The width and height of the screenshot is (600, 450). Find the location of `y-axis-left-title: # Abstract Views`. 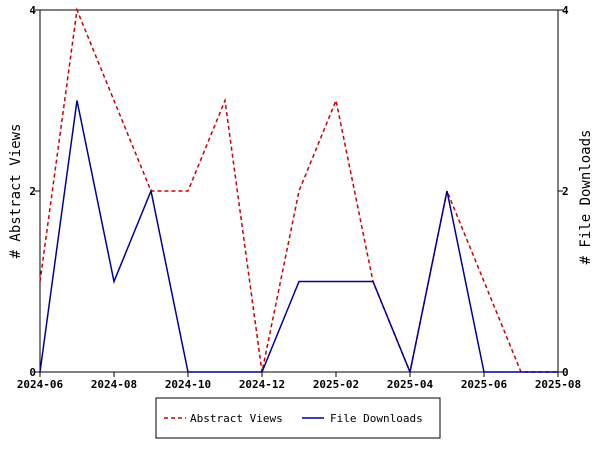

y-axis-left-title: # Abstract Views is located at coordinates (16, 191).